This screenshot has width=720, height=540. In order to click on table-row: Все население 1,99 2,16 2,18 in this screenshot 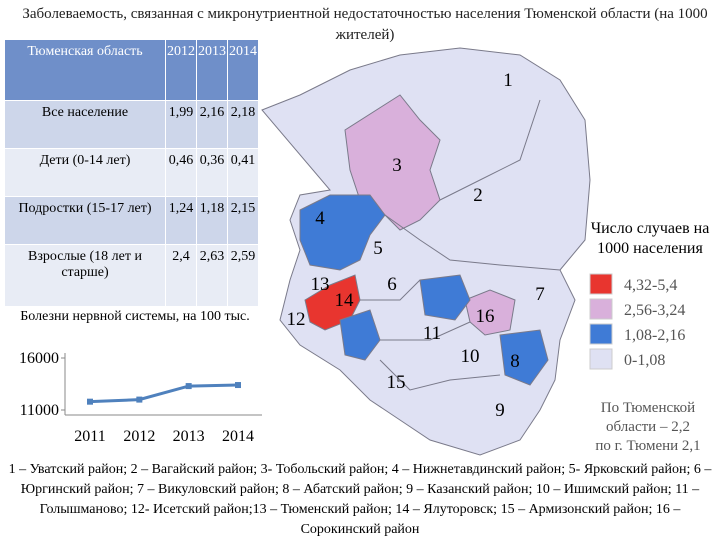, I will do `click(131, 124)`.